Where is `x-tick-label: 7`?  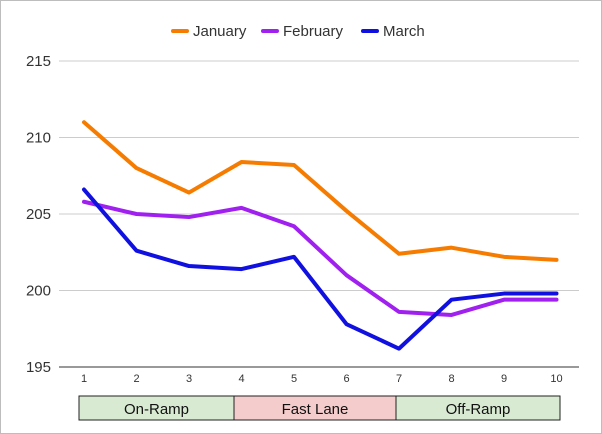 x-tick-label: 7 is located at coordinates (399, 379).